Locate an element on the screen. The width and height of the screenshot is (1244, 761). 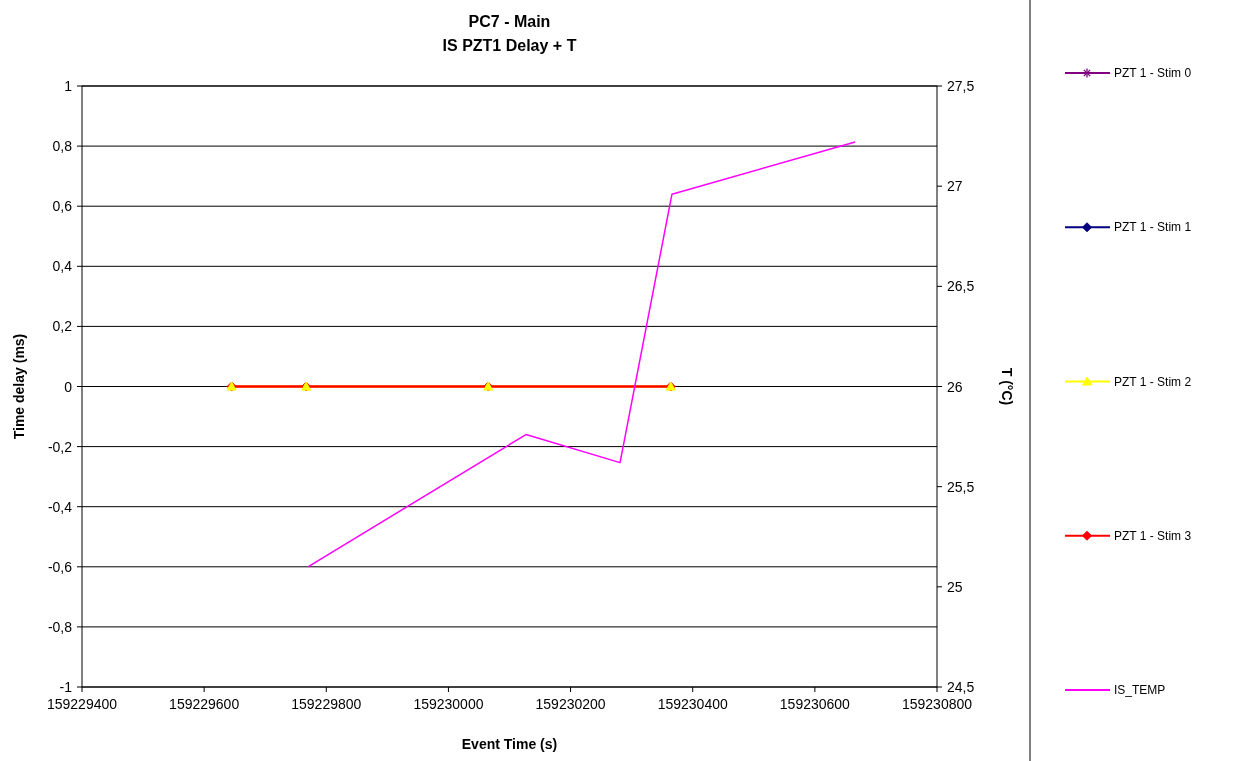
y-tick-label: 0,2 is located at coordinates (62, 326).